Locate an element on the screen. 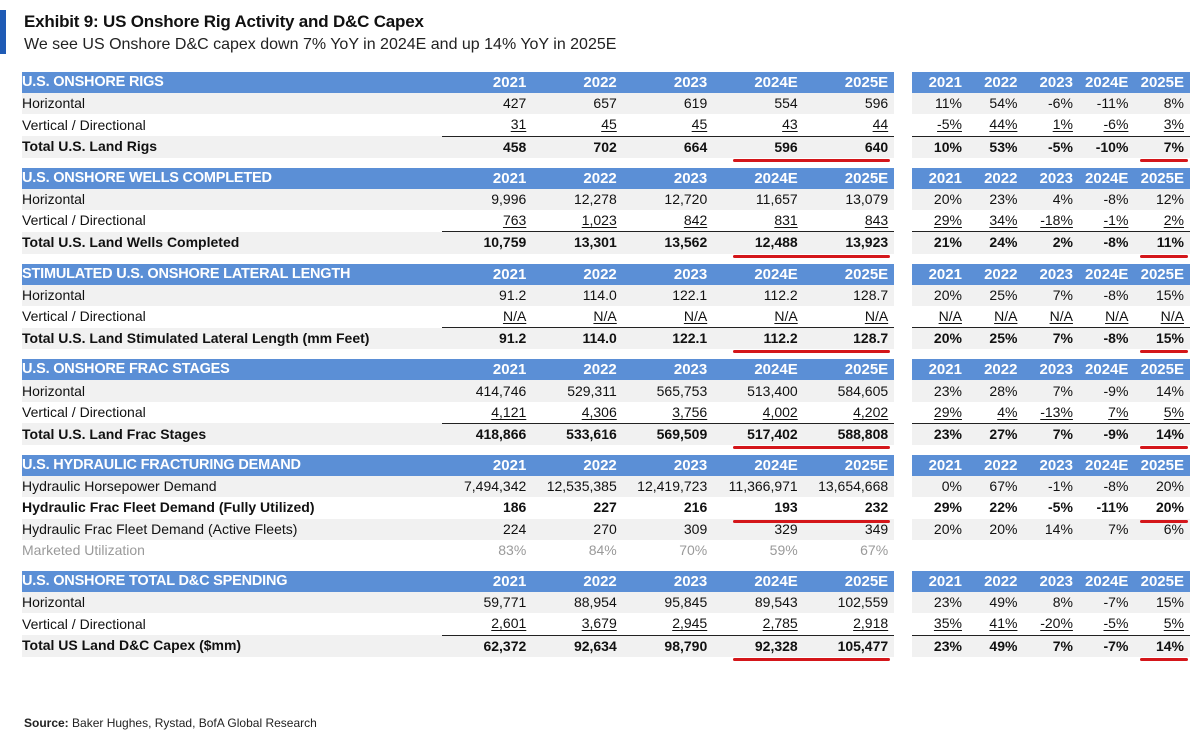 This screenshot has width=1200, height=730. value-cell: 664 is located at coordinates (668, 146).